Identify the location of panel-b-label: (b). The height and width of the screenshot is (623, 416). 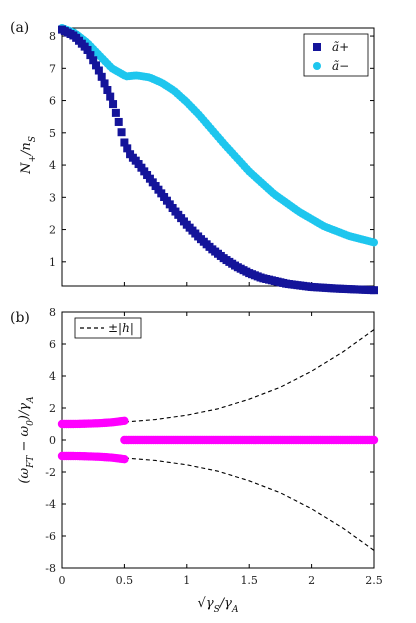
(20, 318).